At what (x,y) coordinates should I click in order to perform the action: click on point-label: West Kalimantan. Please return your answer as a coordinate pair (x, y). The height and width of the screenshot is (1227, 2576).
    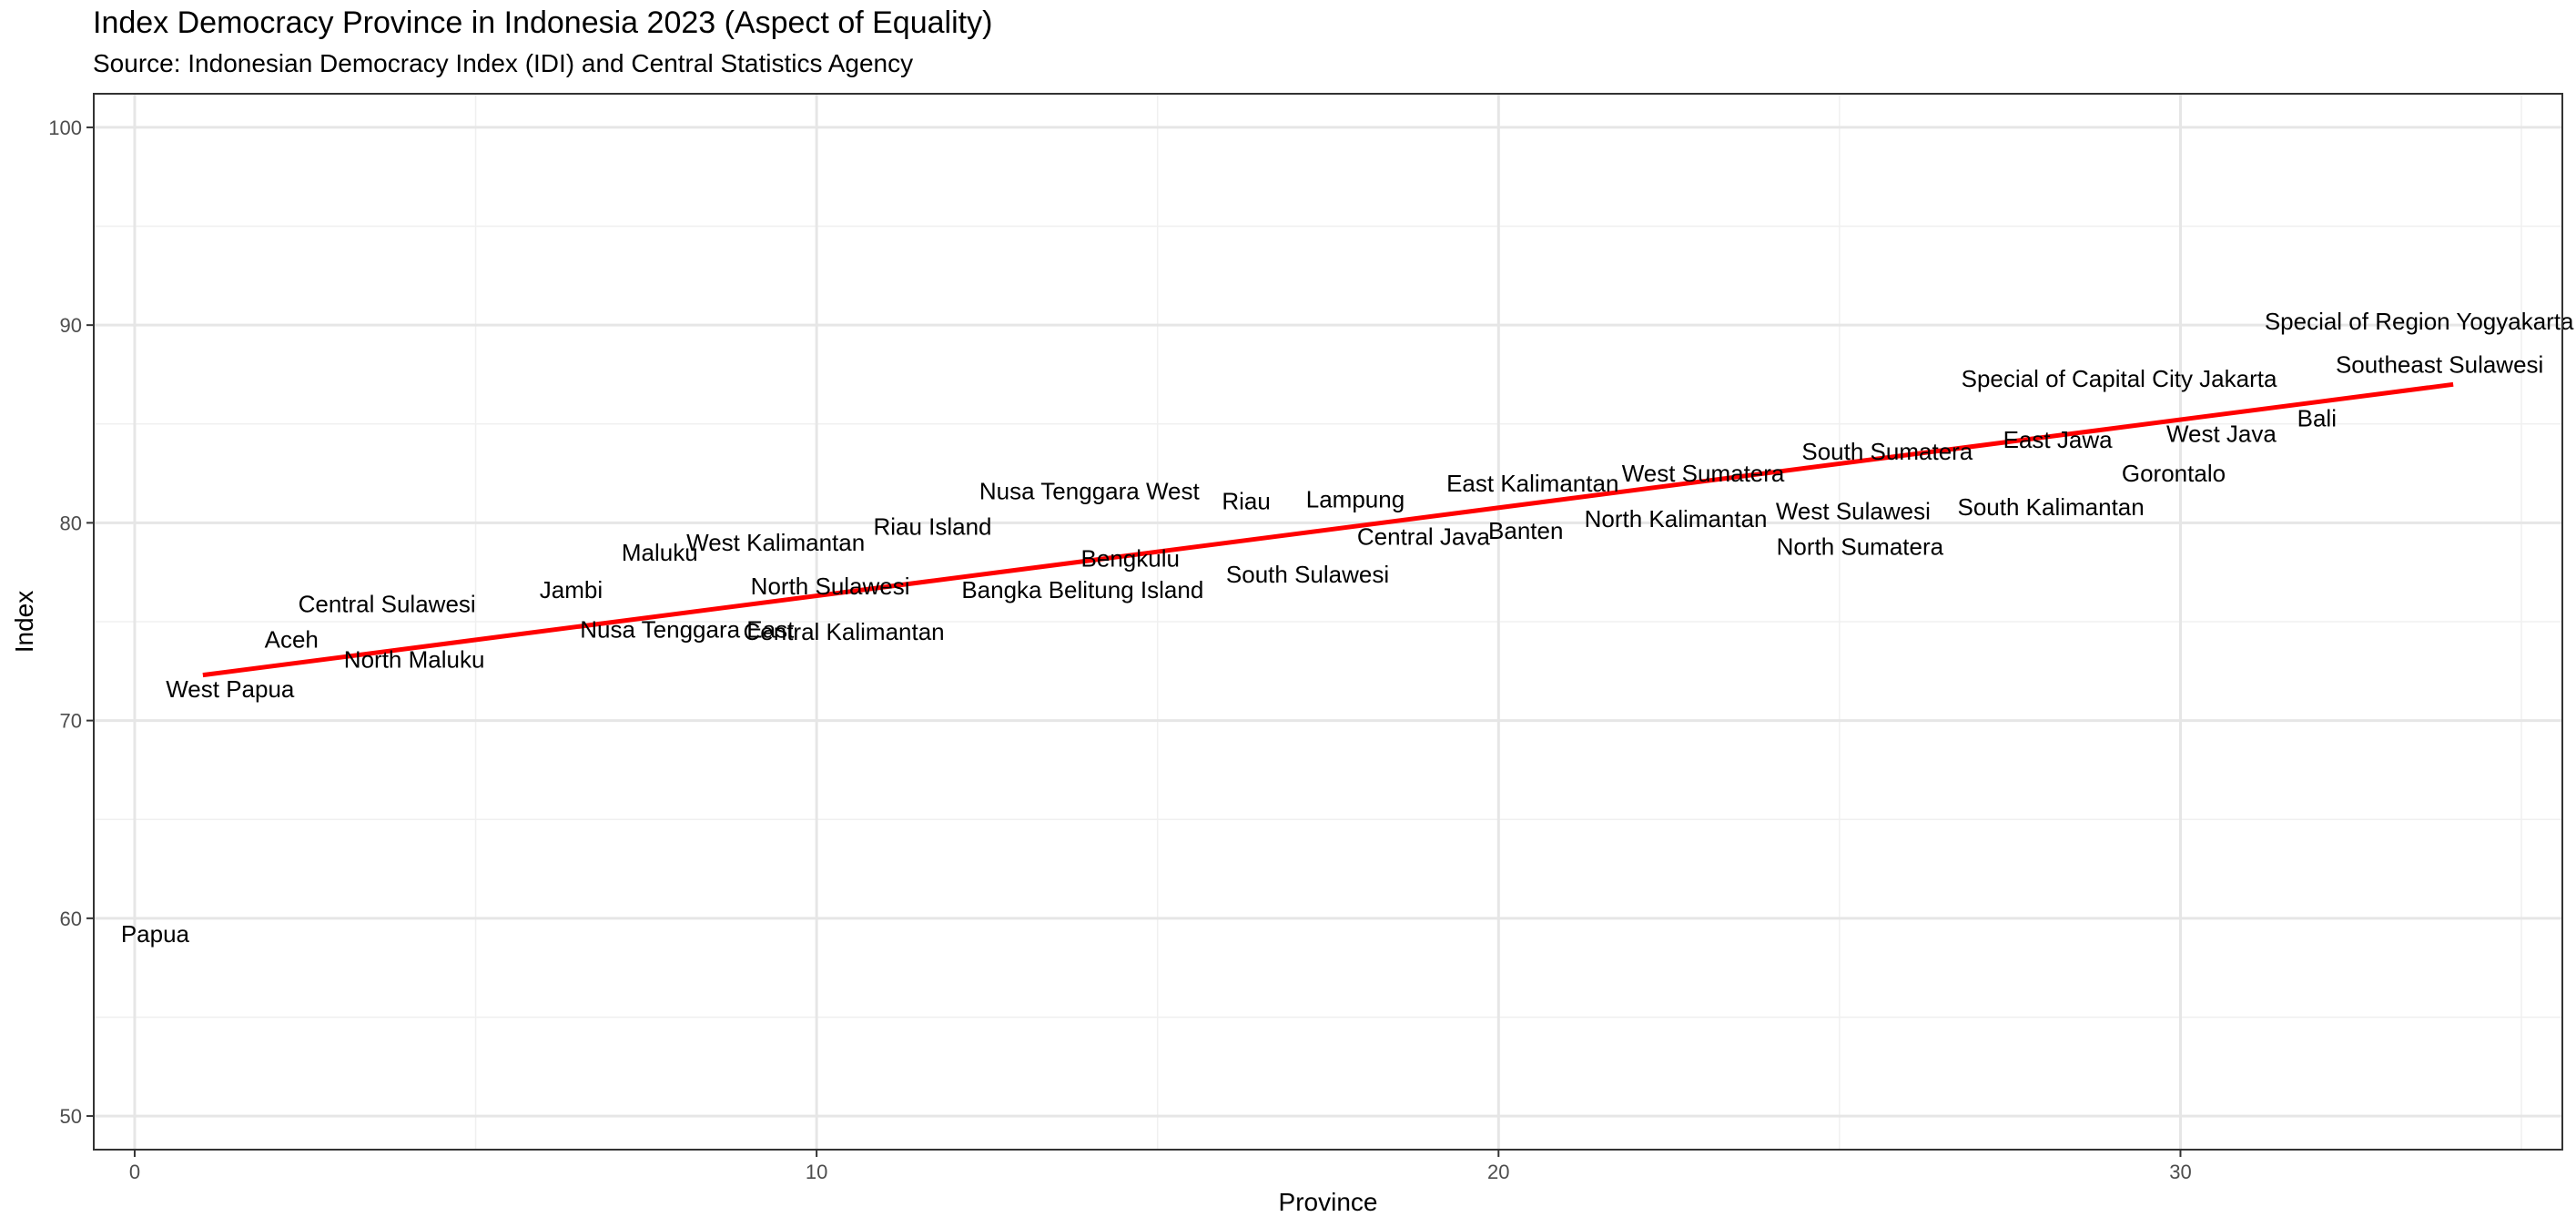
    Looking at the image, I should click on (775, 542).